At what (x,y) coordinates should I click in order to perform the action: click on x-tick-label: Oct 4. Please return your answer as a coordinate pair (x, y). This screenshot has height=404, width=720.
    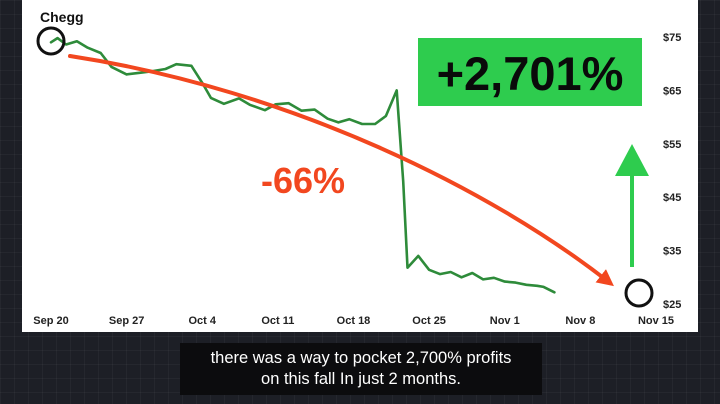
    Looking at the image, I should click on (202, 321).